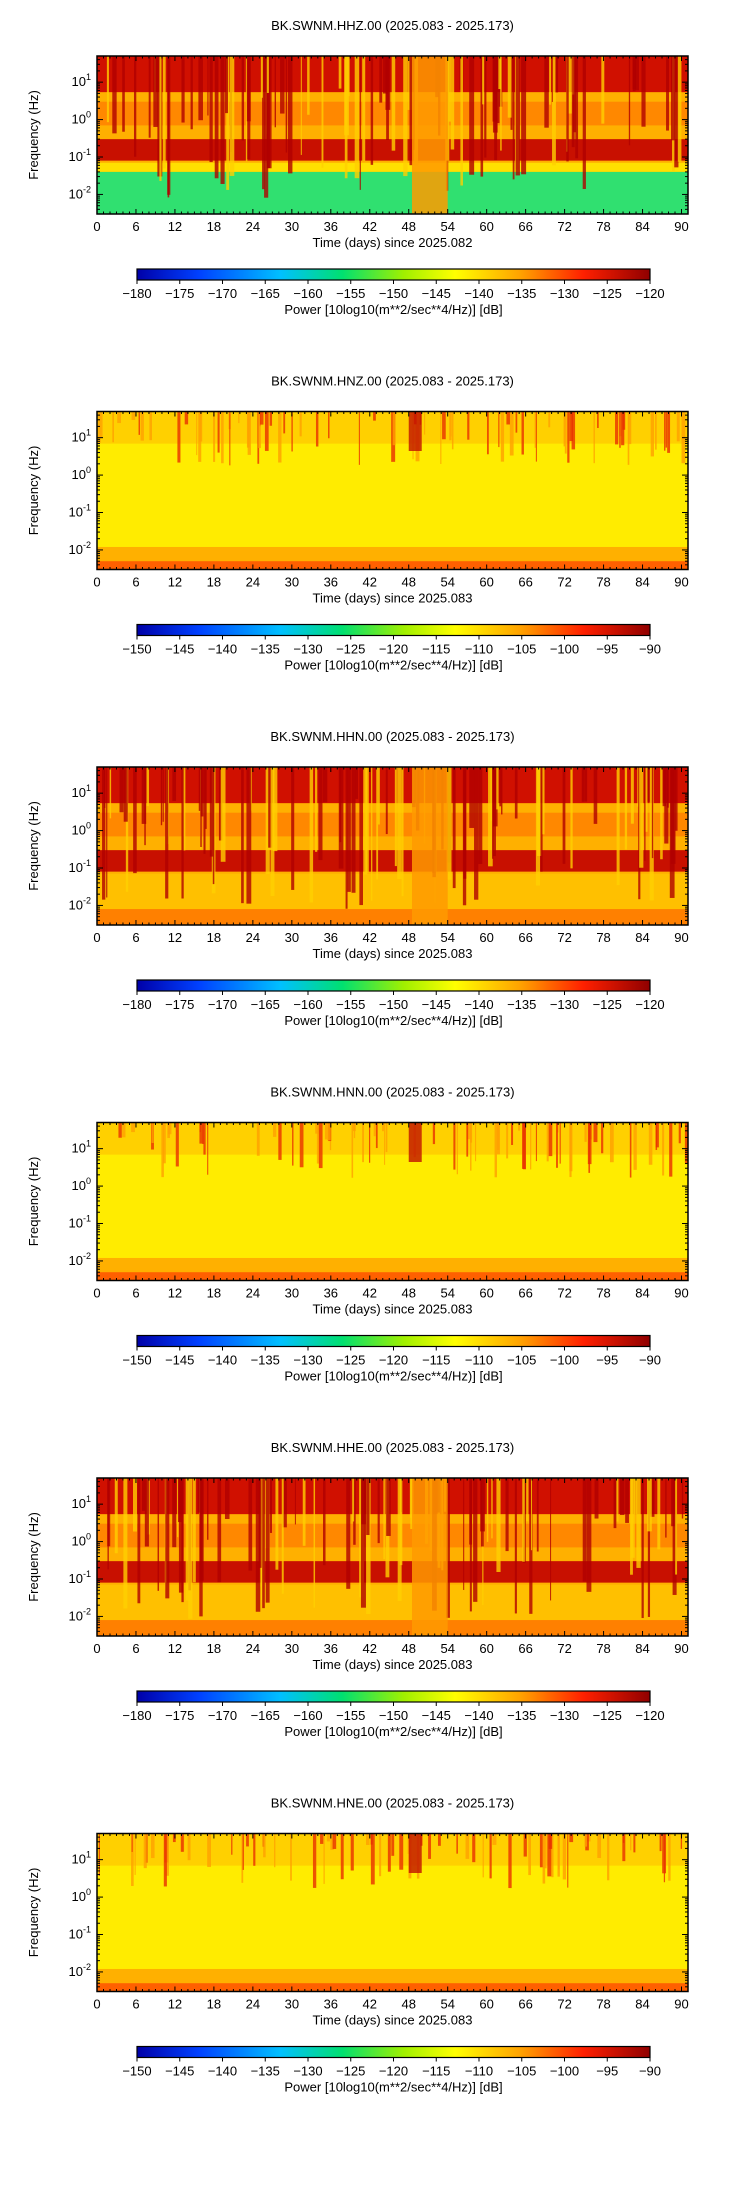 Image resolution: width=750 pixels, height=2197 pixels. Describe the element at coordinates (392, 1496) in the screenshot. I see `high-frequency-band` at that location.